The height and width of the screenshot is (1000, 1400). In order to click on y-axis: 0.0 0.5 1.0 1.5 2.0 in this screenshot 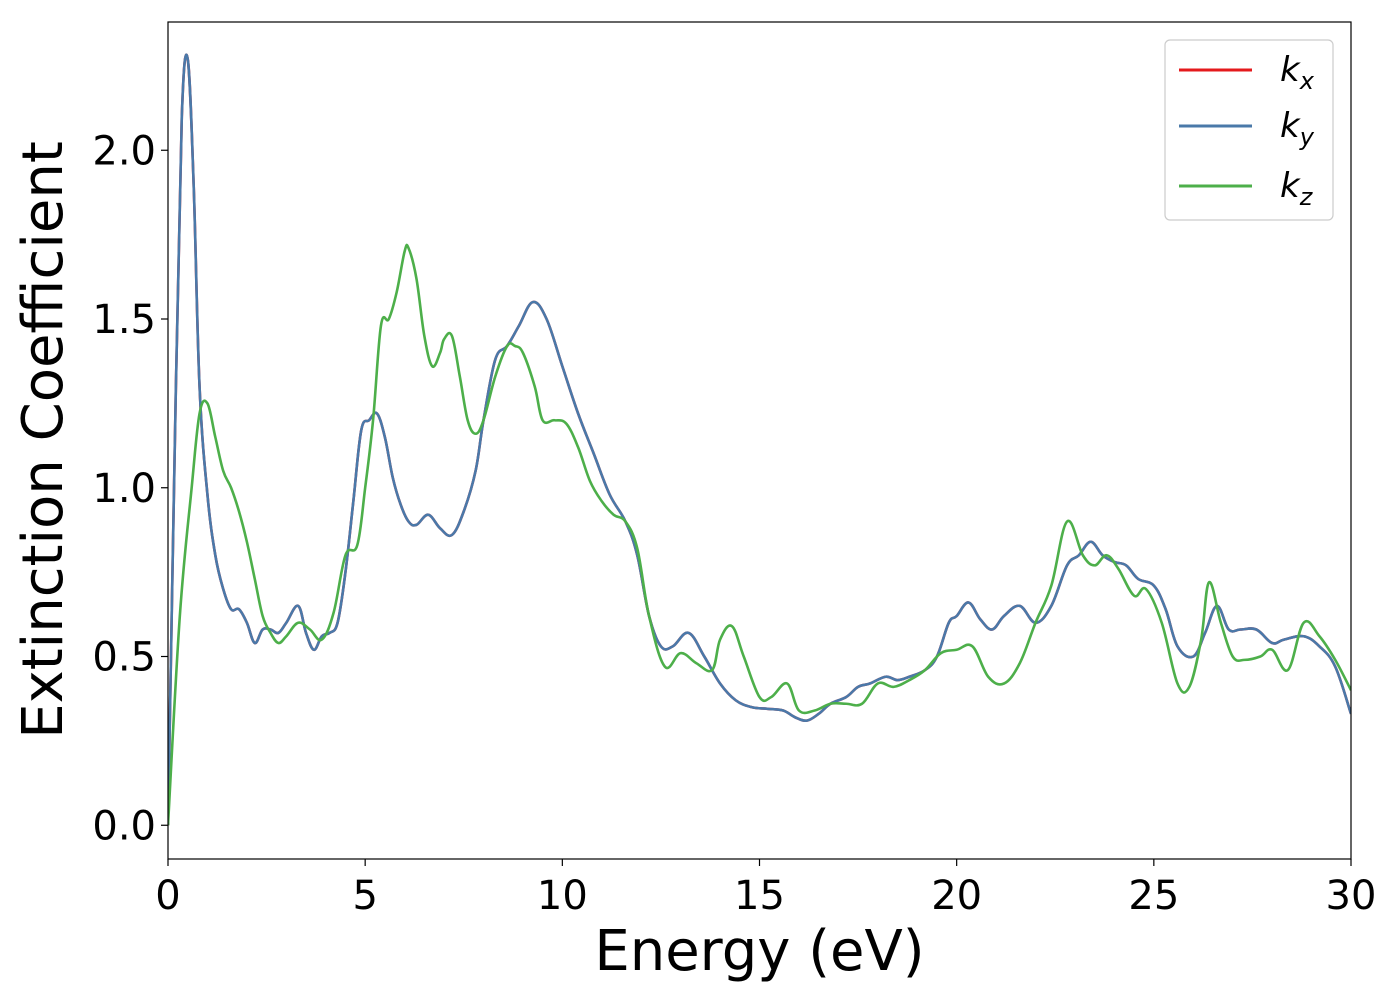, I will do `click(130, 488)`.